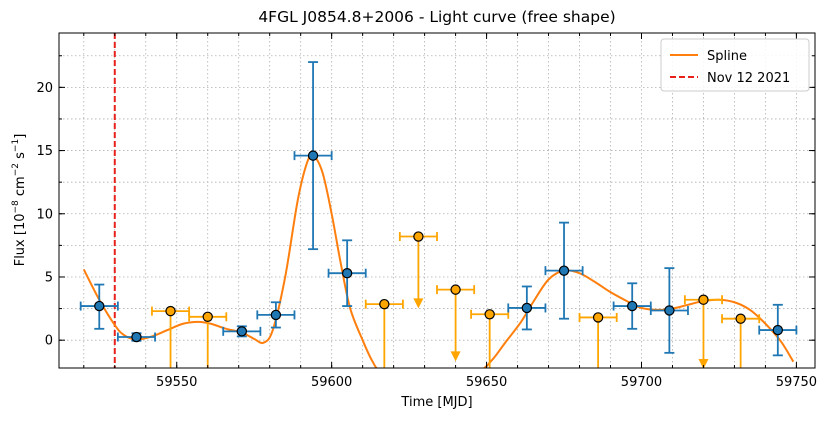 This screenshot has width=830, height=421. What do you see at coordinates (20, 136) in the screenshot?
I see `y-axis-title-end: ]` at bounding box center [20, 136].